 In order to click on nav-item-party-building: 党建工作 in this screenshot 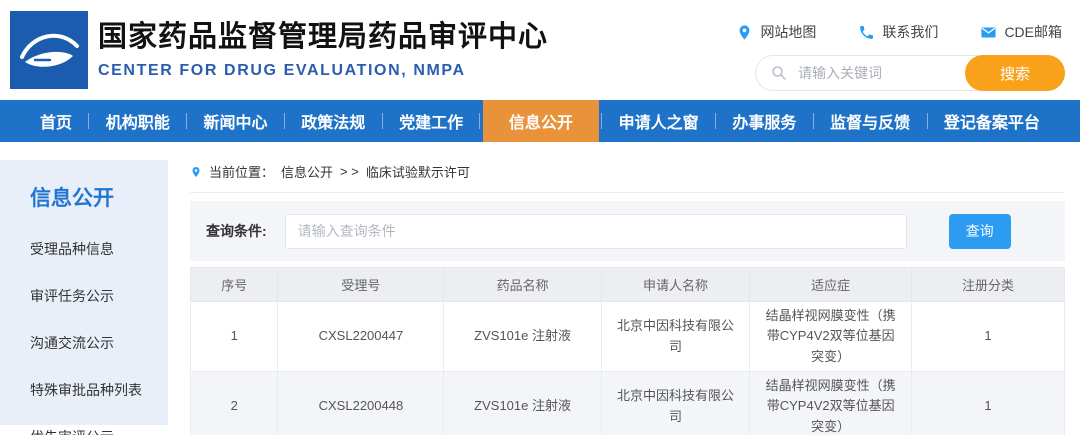, I will do `click(431, 123)`.